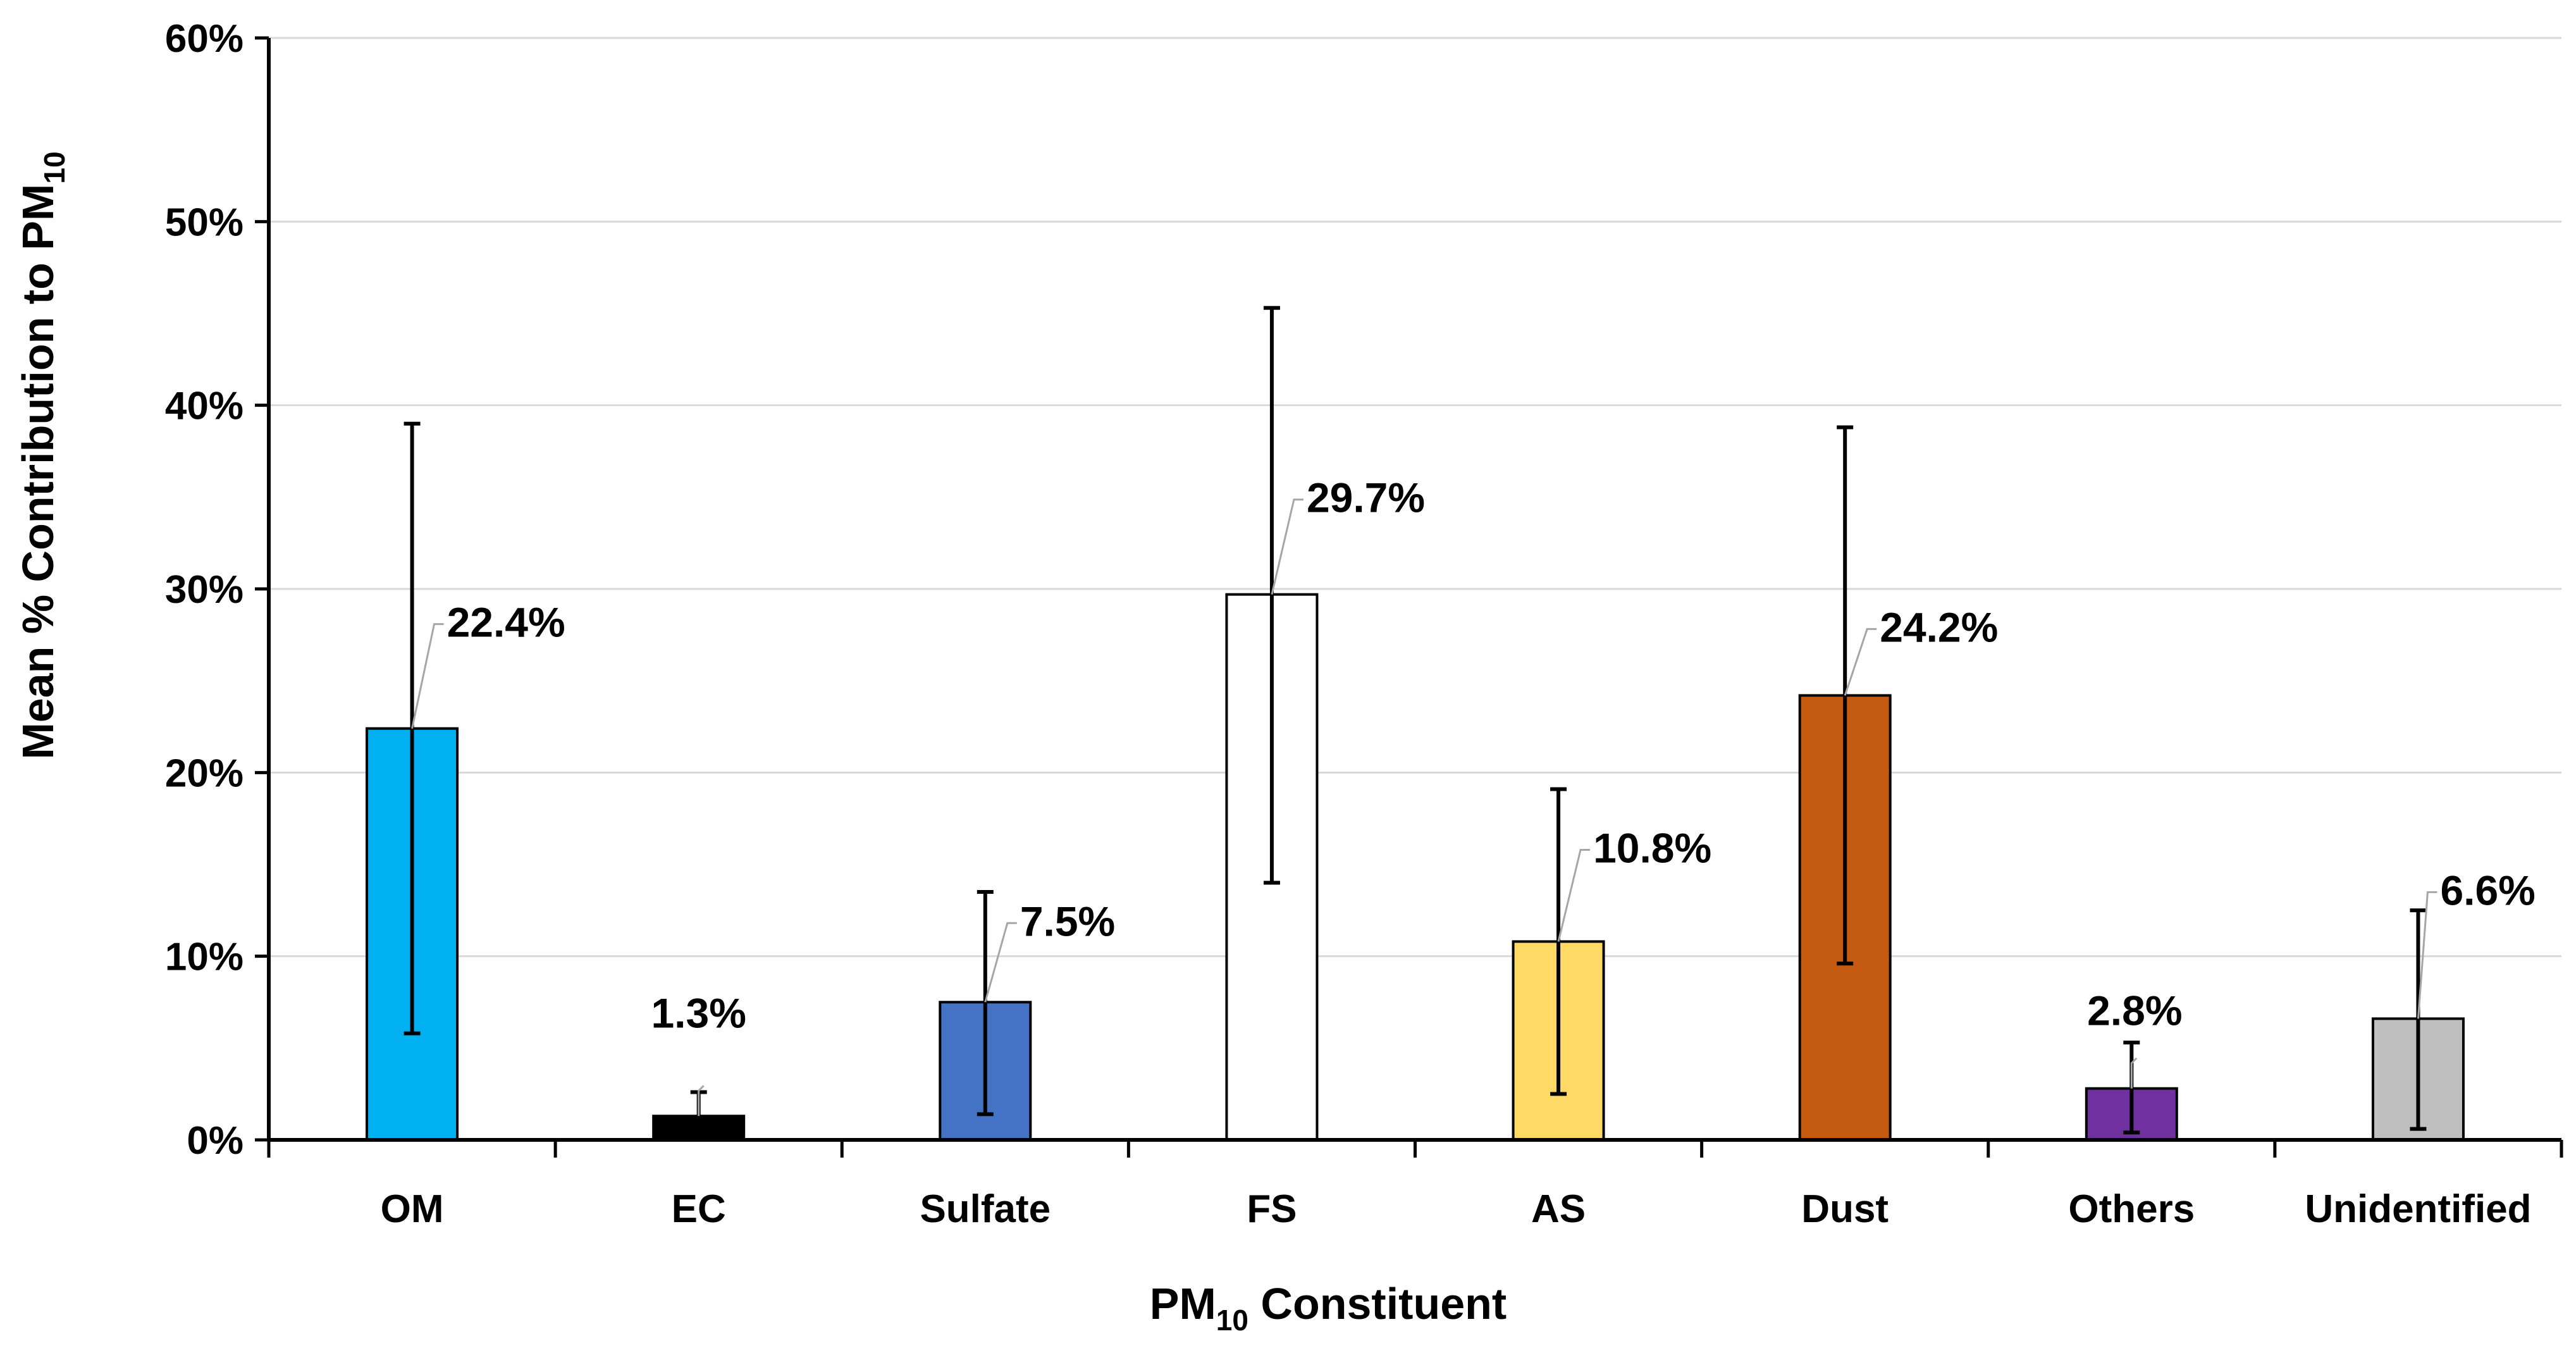  I want to click on y-tick-label: 20%, so click(204, 773).